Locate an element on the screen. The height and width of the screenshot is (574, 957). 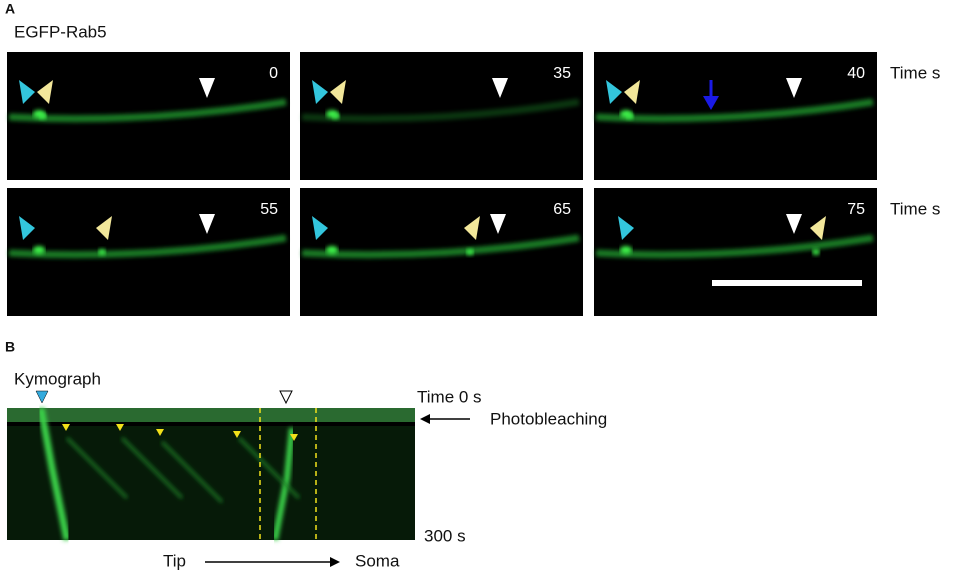
axis-left: Tip is located at coordinates (174, 560).